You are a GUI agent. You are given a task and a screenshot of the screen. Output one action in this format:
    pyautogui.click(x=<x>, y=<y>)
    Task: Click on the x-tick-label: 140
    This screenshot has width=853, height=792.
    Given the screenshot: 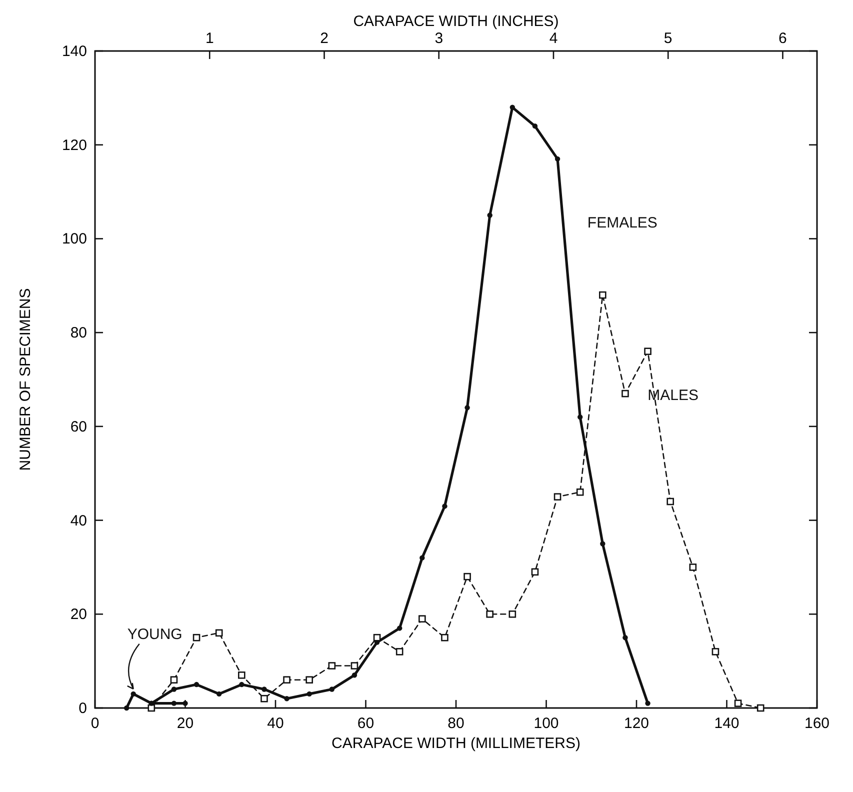 What is the action you would take?
    pyautogui.click(x=727, y=723)
    